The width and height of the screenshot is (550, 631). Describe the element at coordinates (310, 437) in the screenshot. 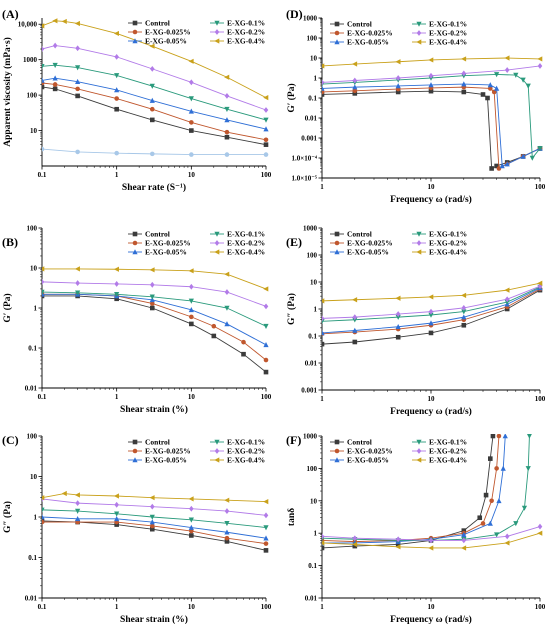

I see `y-tick-label: 1000` at that location.